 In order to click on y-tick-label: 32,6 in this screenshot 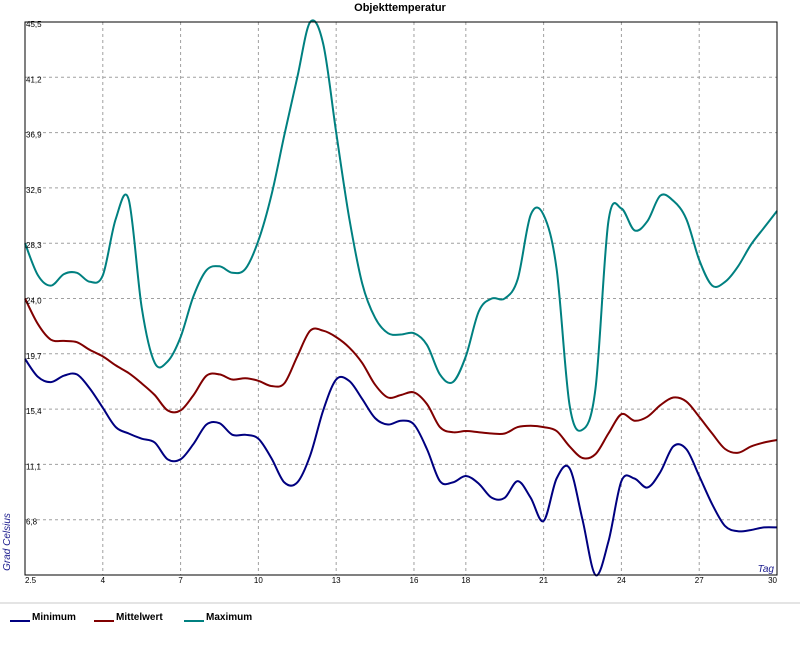, I will do `click(34, 190)`.